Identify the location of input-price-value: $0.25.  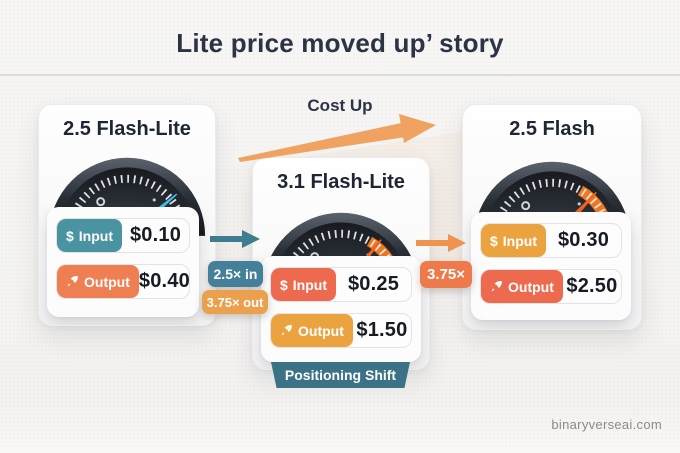
(373, 284).